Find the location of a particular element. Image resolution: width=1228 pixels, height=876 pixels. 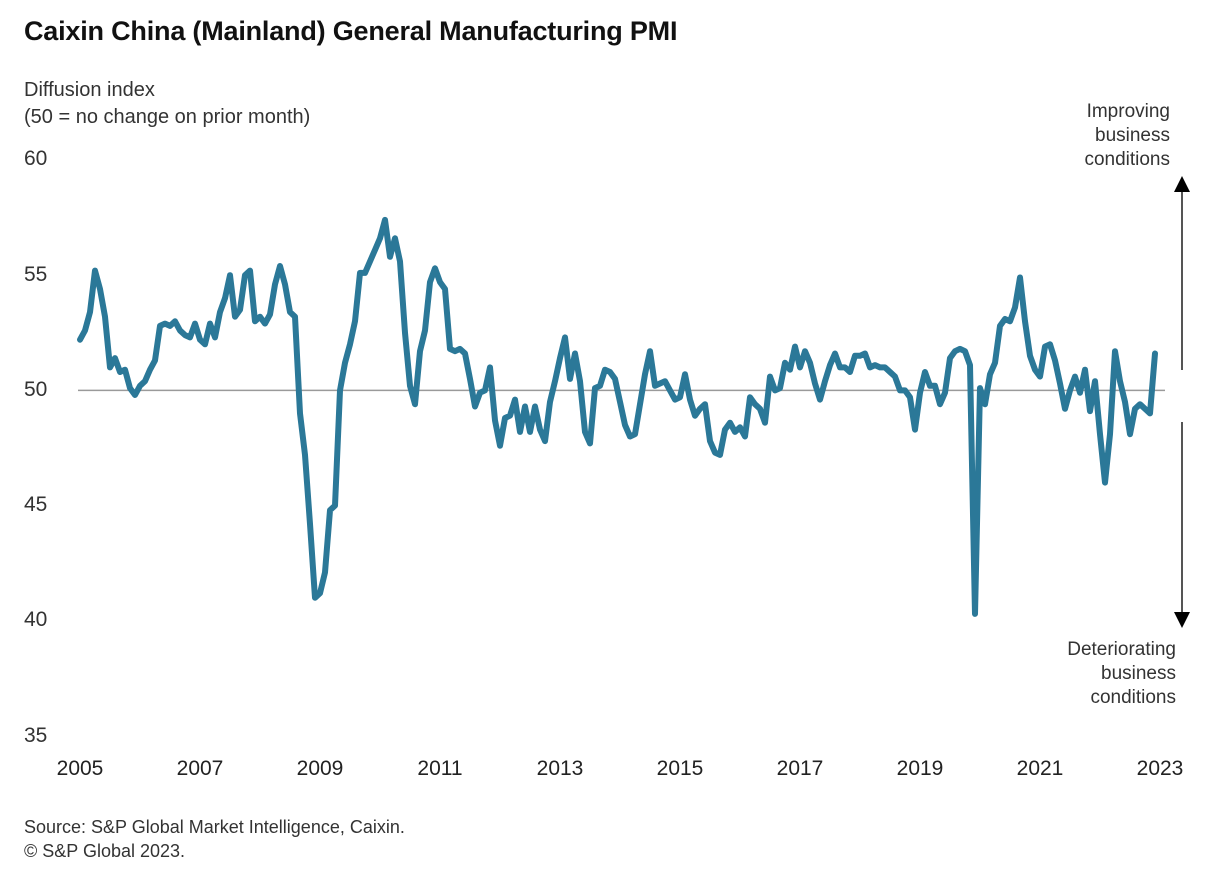

x-tick-label: 2015 is located at coordinates (680, 768).